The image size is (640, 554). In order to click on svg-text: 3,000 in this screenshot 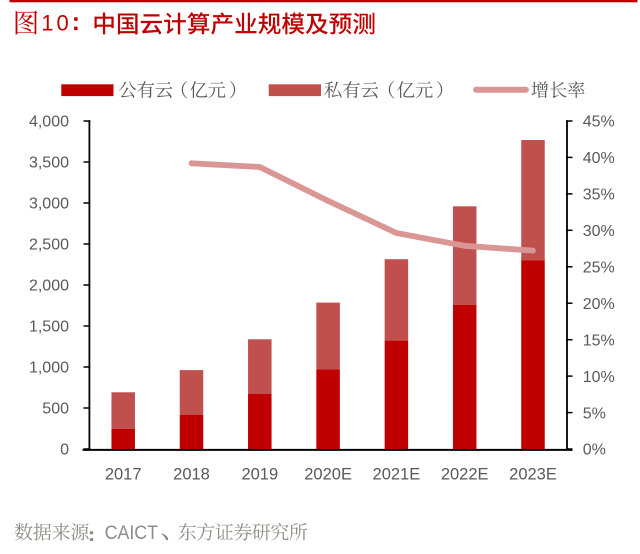, I will do `click(49, 204)`.